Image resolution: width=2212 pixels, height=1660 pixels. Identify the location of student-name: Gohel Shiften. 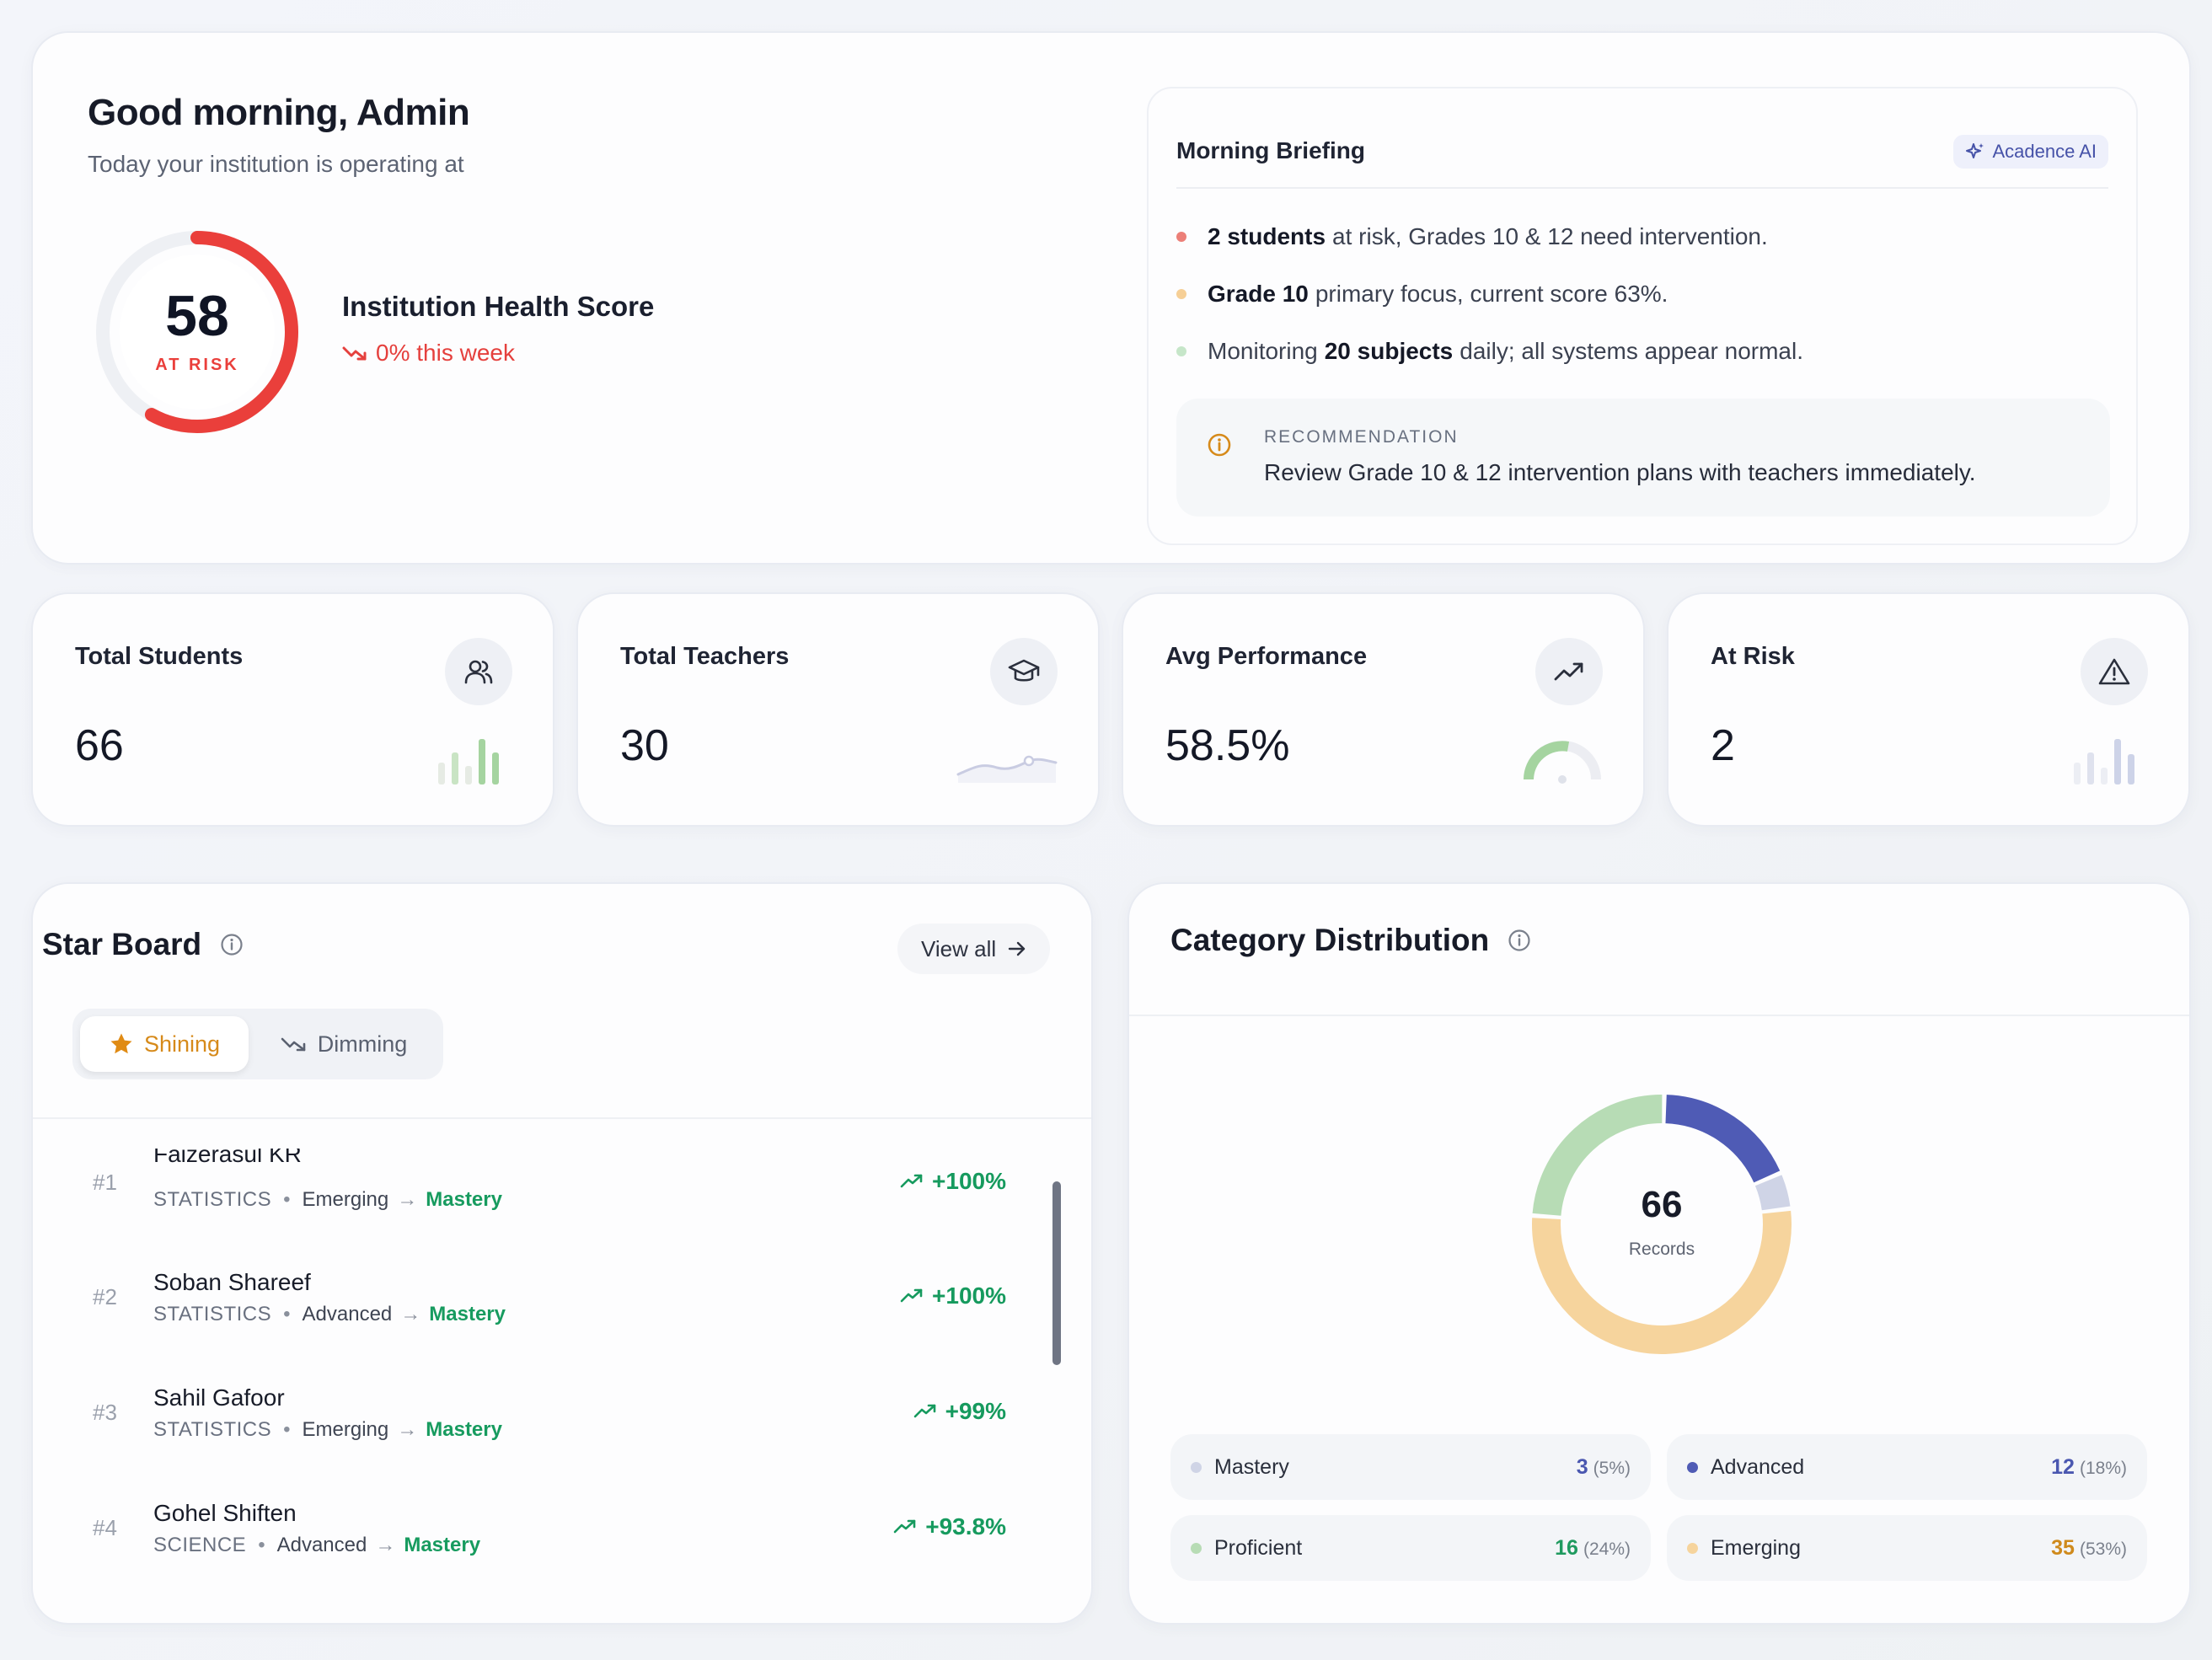
(225, 1513).